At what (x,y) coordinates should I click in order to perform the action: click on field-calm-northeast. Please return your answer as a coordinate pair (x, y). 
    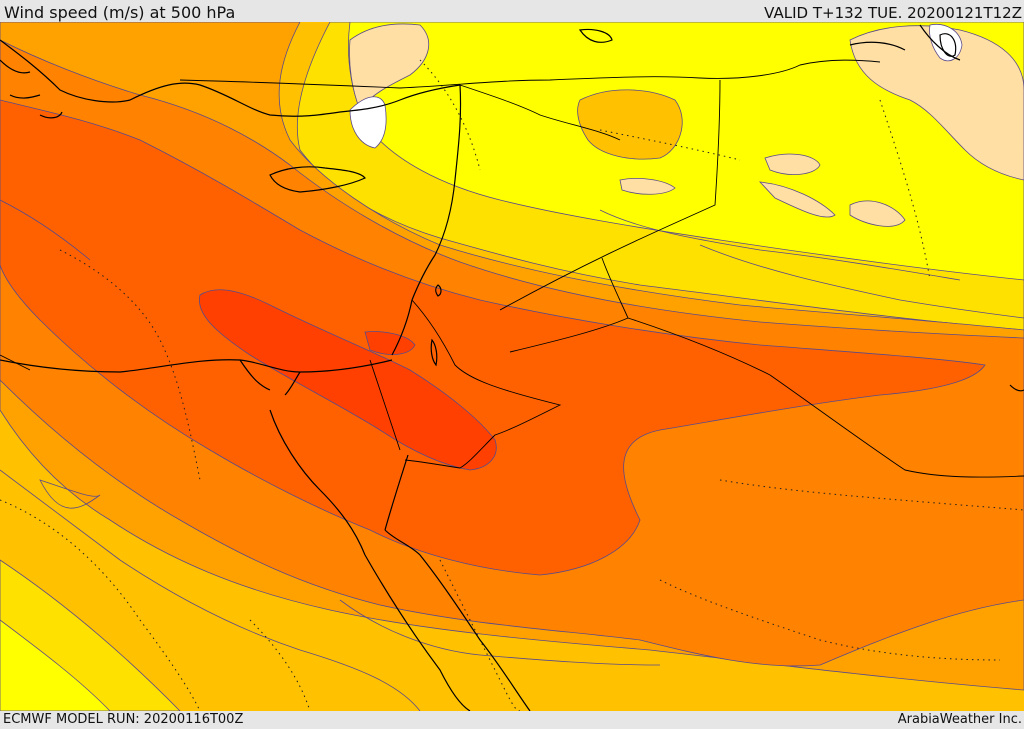
    Looking at the image, I should click on (946, 42).